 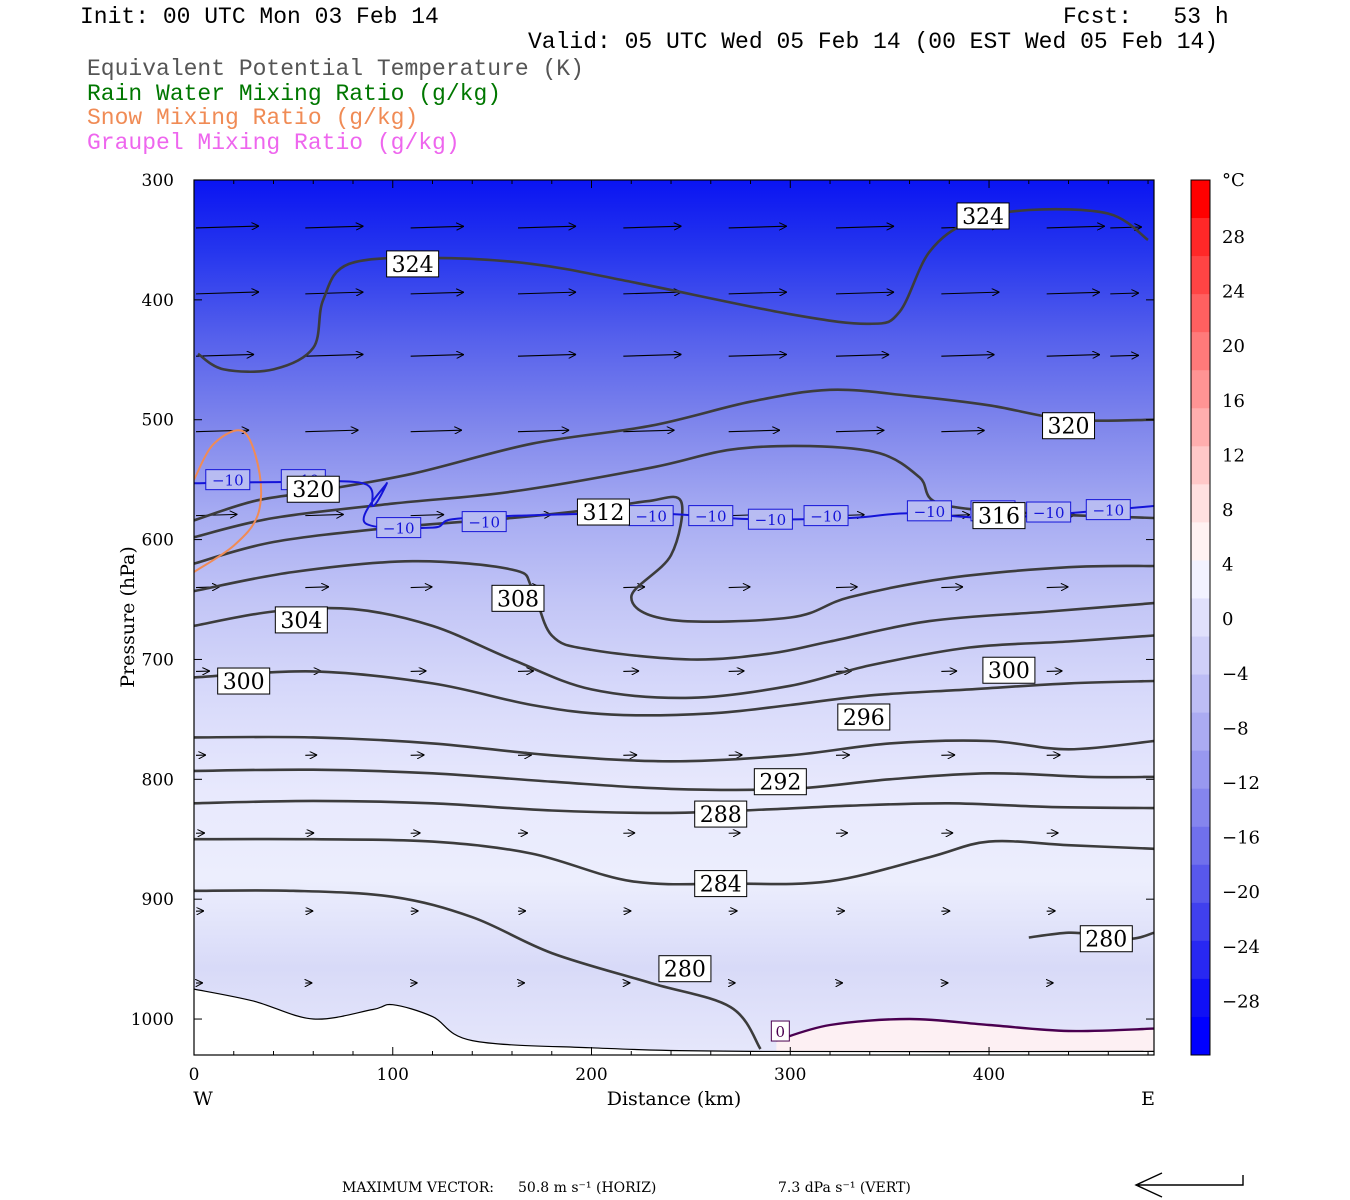 What do you see at coordinates (128, 617) in the screenshot?
I see `y-axis-title: Pressure (hPa)` at bounding box center [128, 617].